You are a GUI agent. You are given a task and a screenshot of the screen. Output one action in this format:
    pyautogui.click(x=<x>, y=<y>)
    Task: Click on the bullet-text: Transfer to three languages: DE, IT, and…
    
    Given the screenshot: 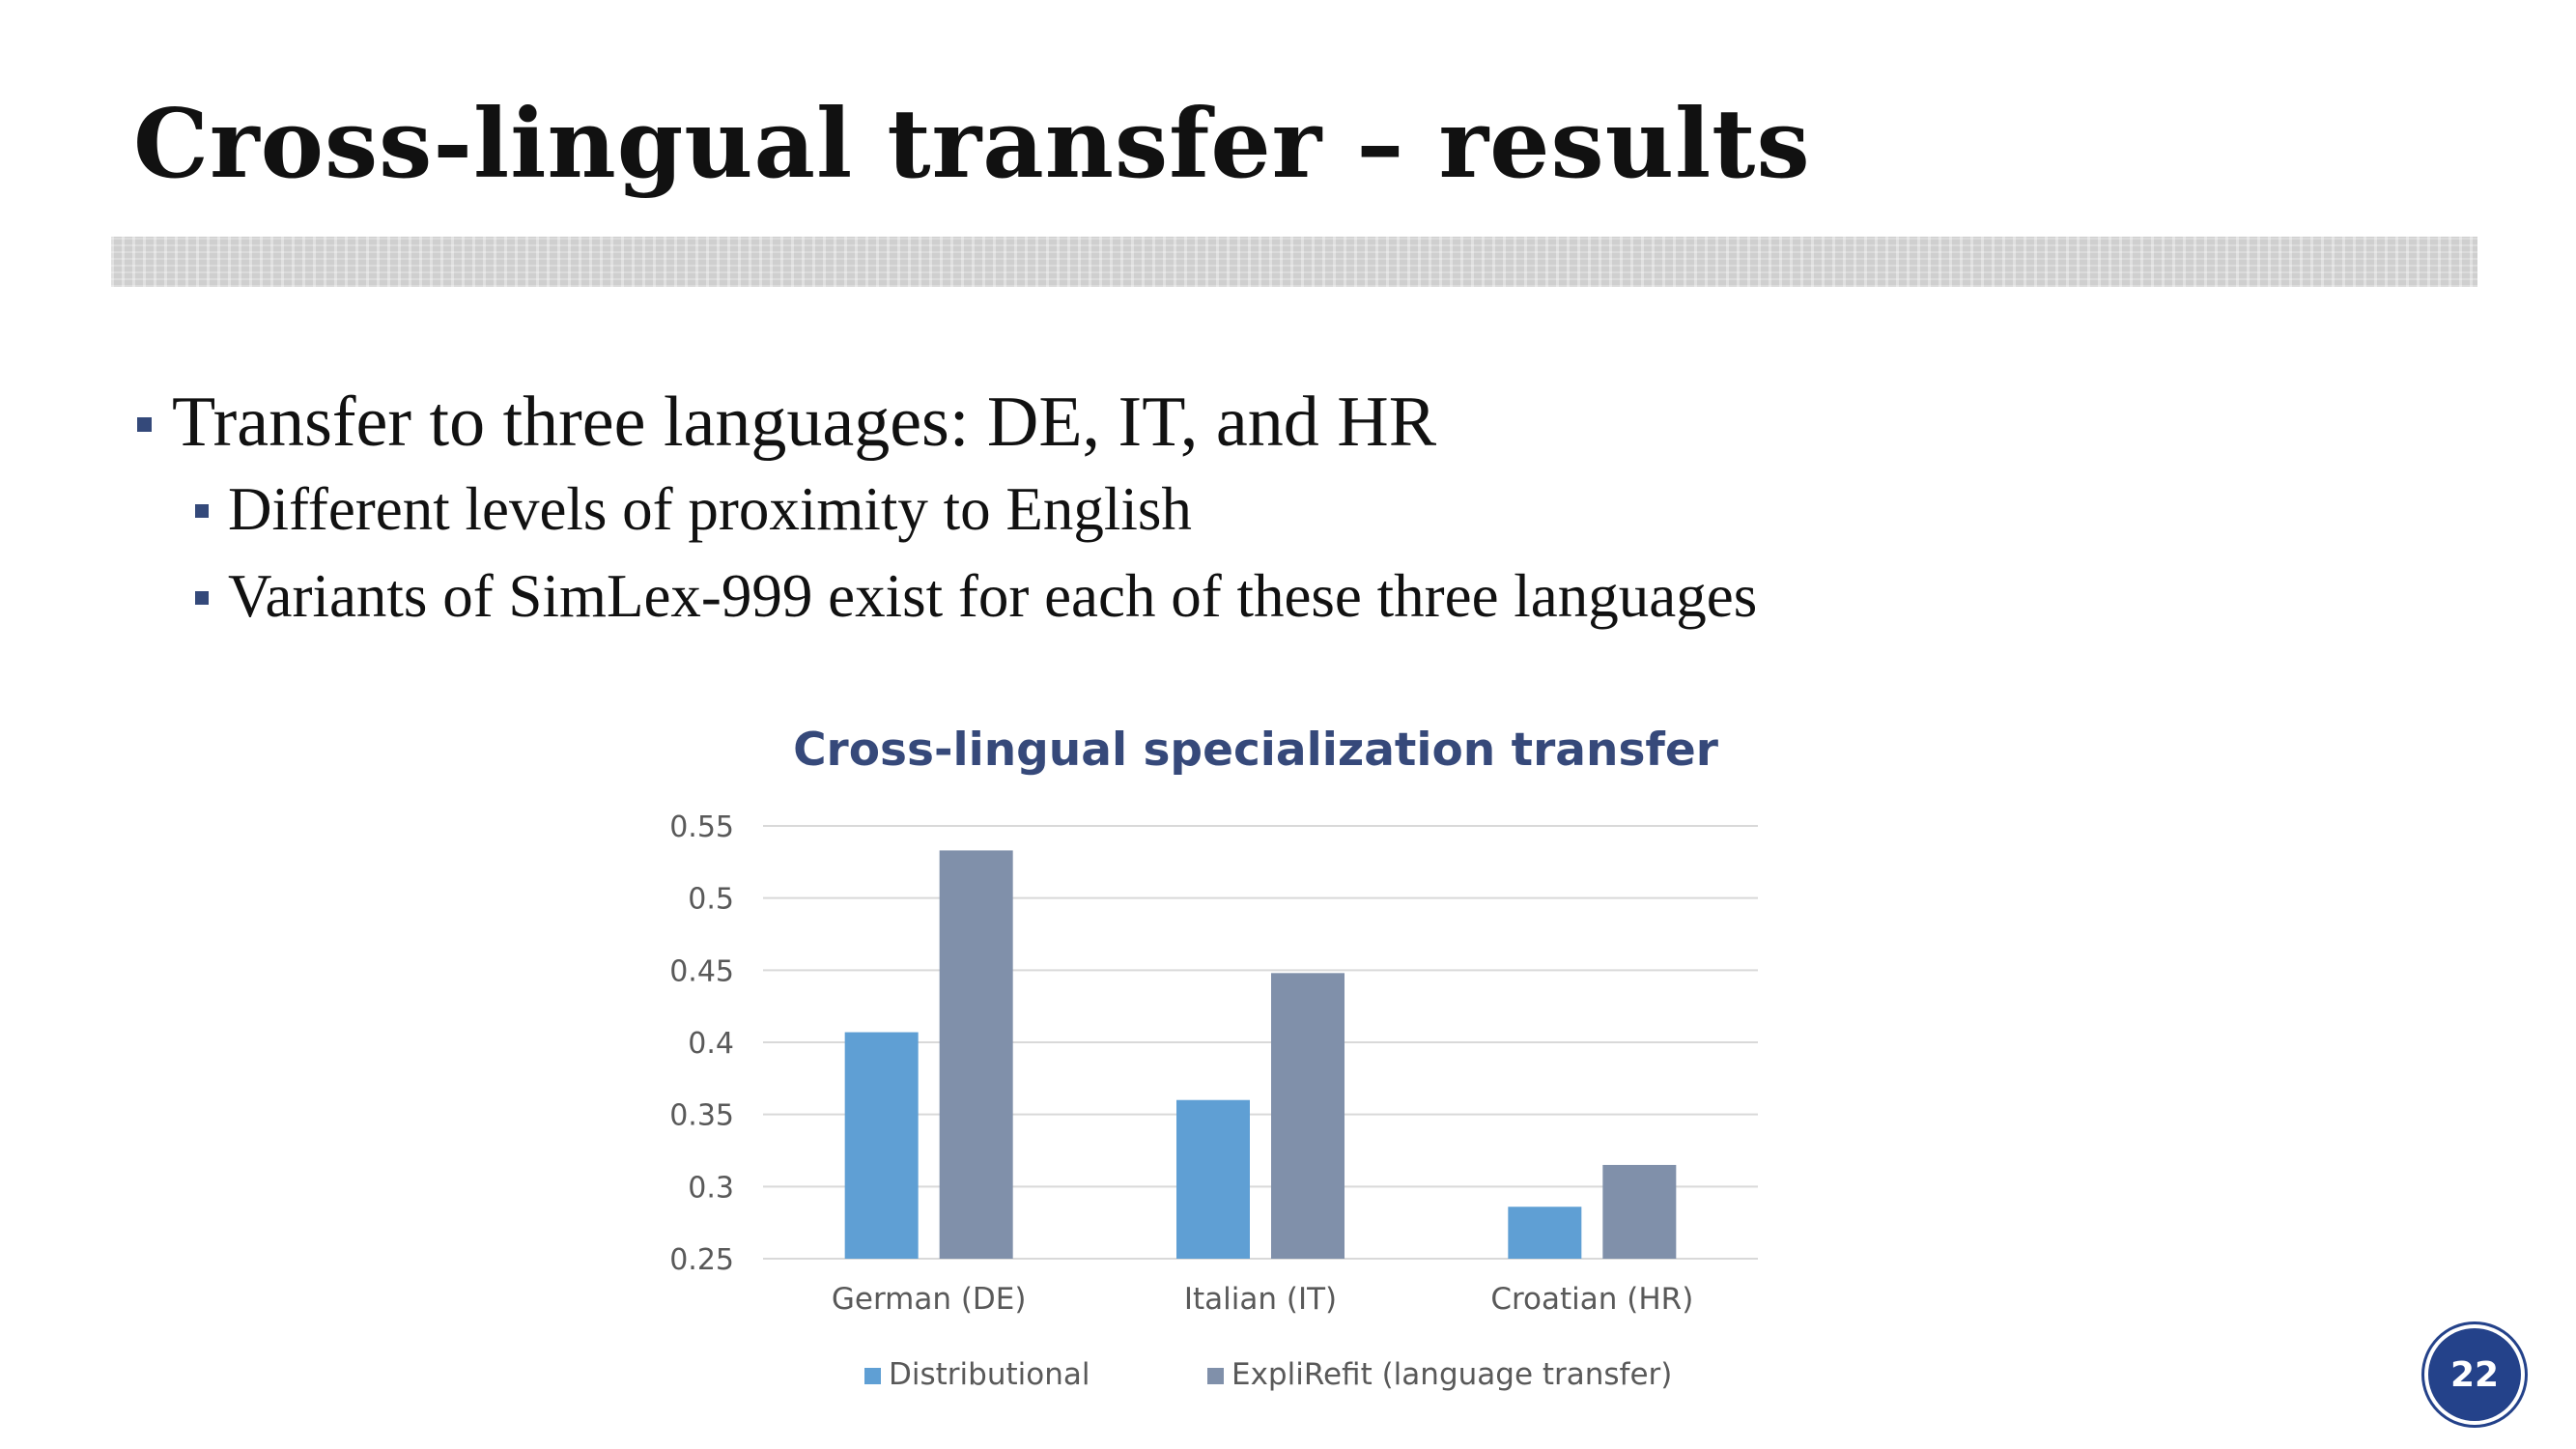 What is the action you would take?
    pyautogui.click(x=804, y=422)
    